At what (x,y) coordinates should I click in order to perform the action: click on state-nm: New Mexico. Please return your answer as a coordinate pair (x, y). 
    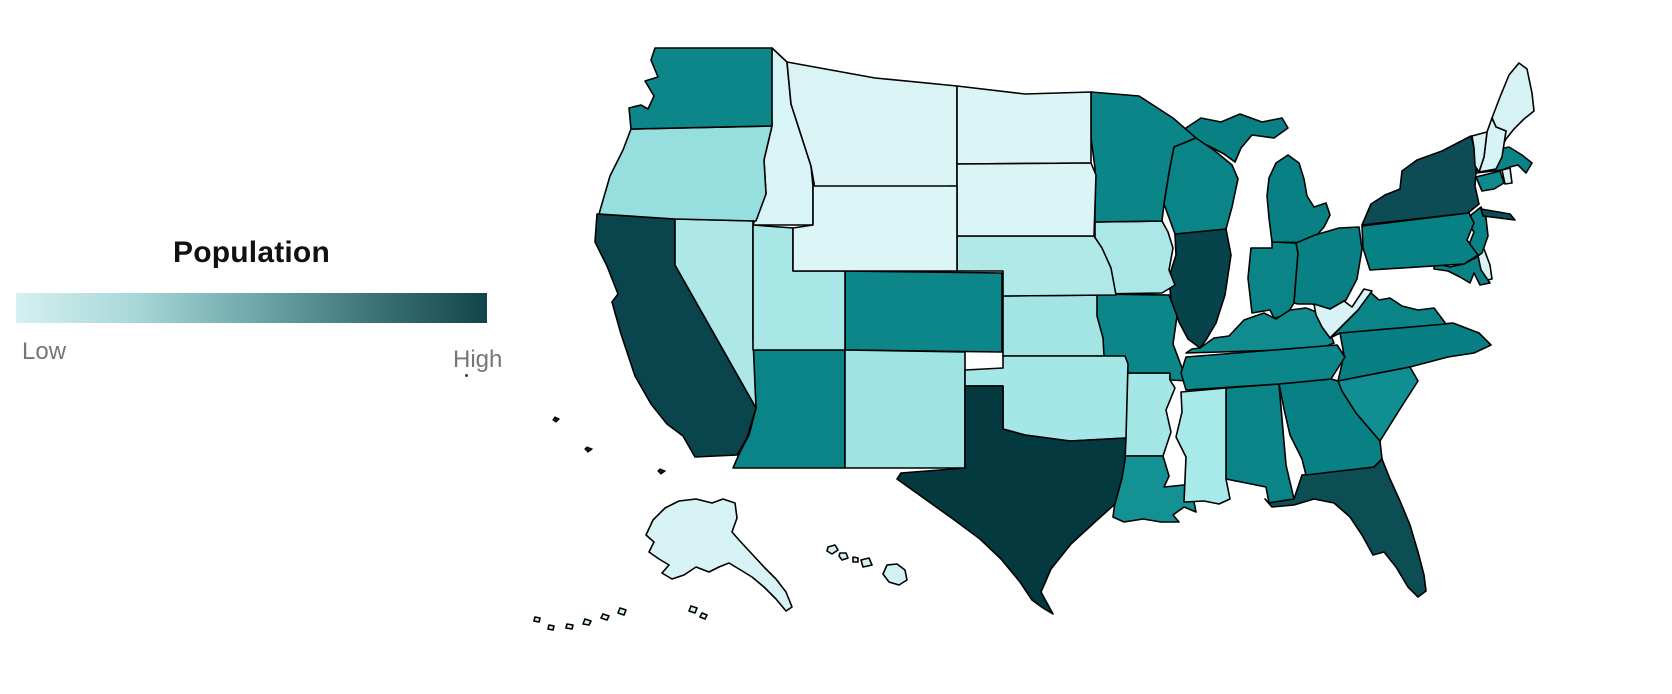
    Looking at the image, I should click on (905, 409).